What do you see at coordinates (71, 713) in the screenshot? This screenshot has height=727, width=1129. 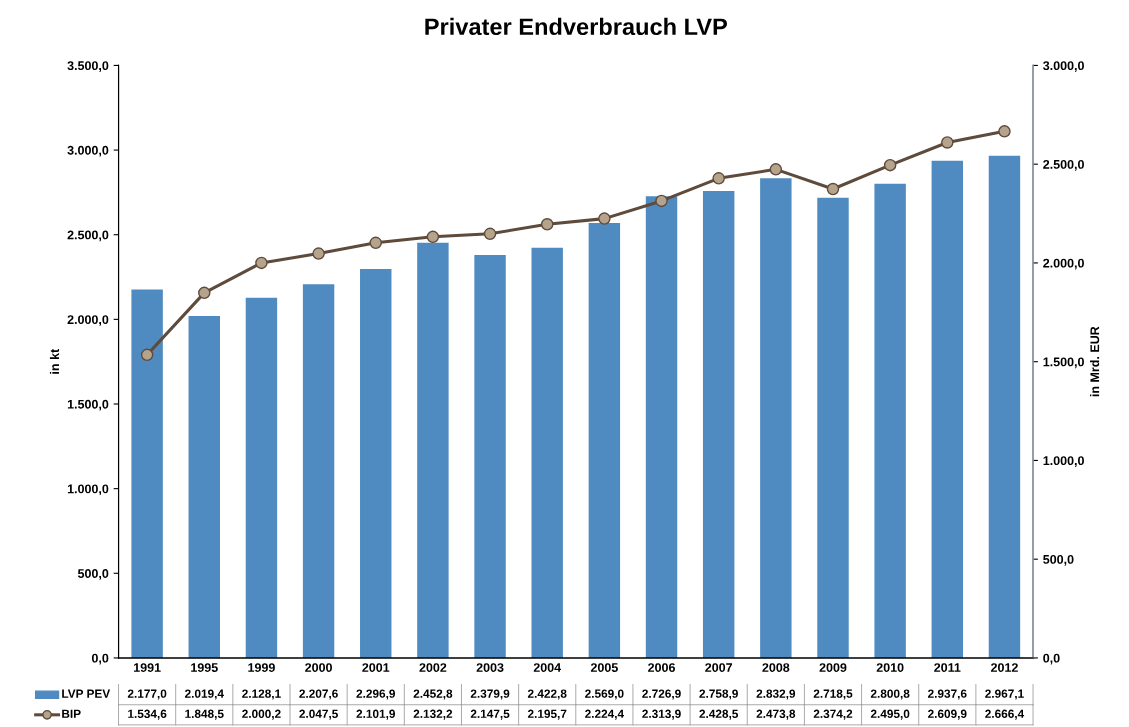 I see `legend-label: BIP` at bounding box center [71, 713].